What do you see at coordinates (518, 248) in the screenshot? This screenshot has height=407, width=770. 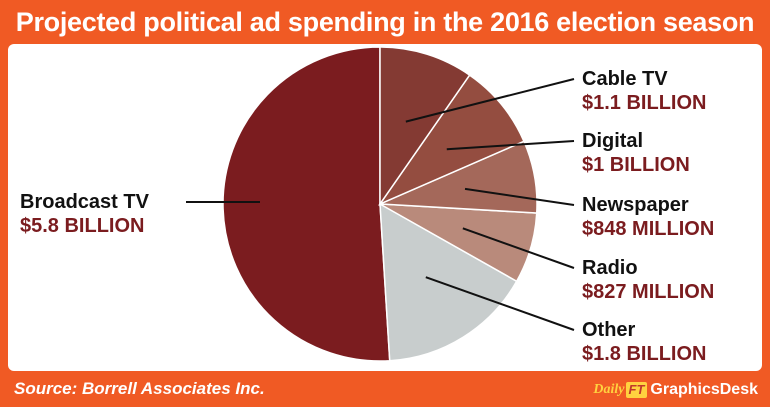 I see `leader-line-radio` at bounding box center [518, 248].